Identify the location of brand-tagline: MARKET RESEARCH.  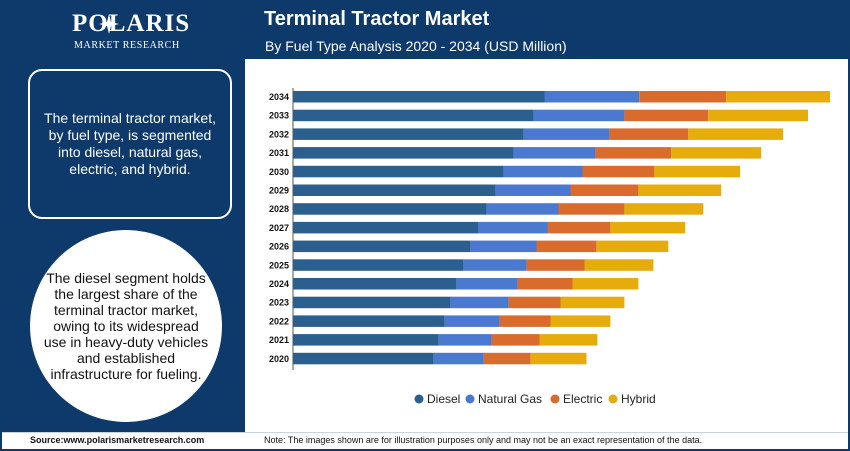
(127, 45).